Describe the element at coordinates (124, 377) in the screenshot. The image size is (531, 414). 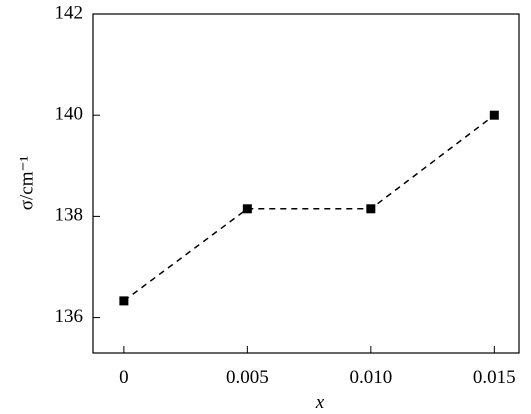
I see `x-tick-label: 0` at that location.